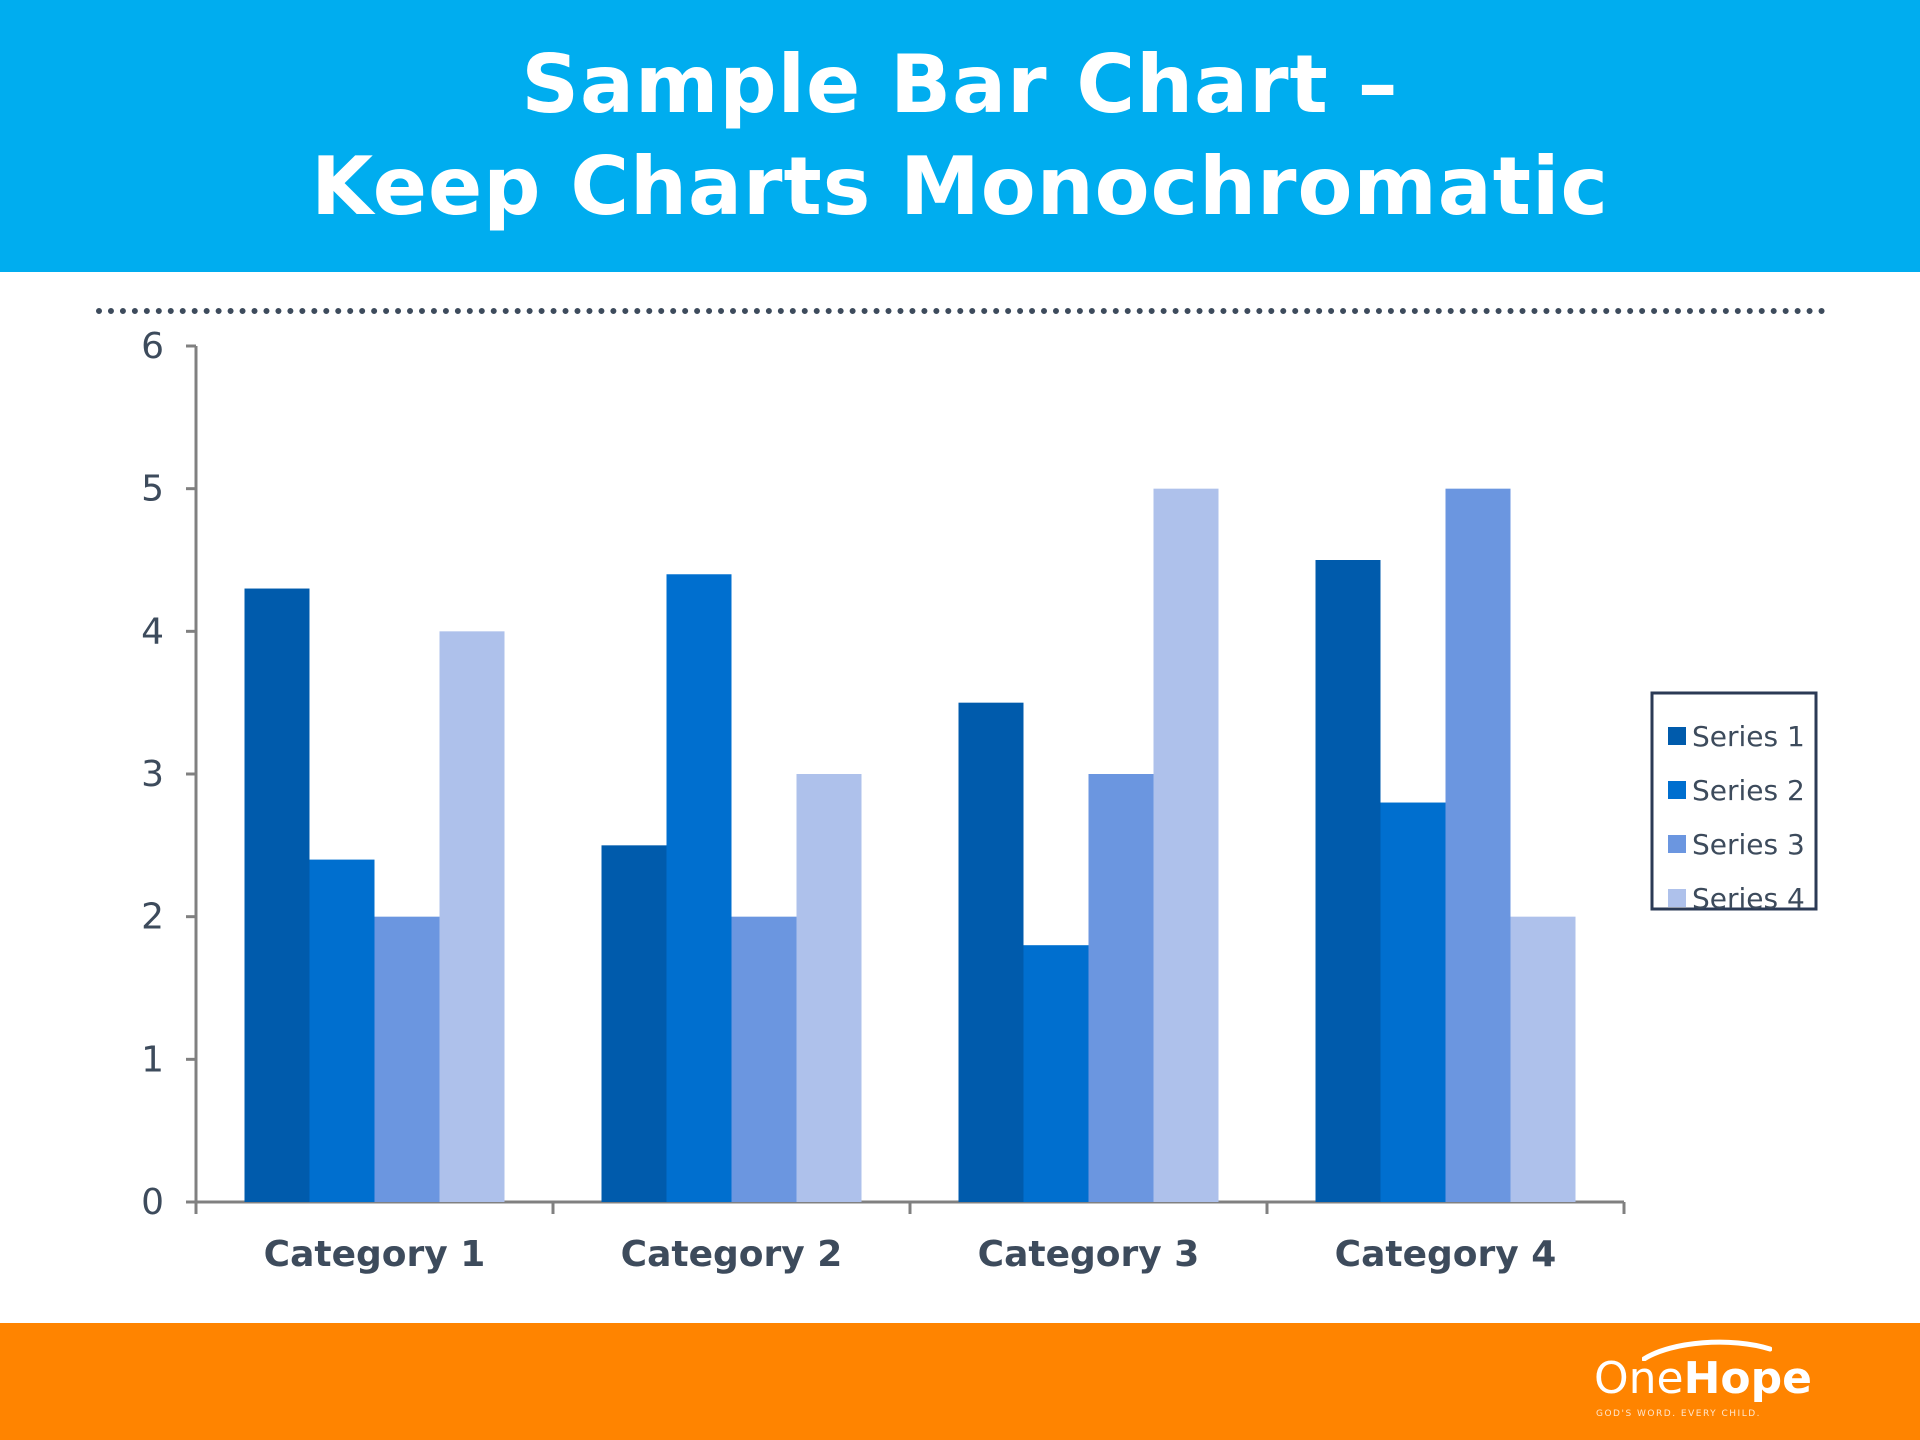 The width and height of the screenshot is (1920, 1440). Describe the element at coordinates (152, 774) in the screenshot. I see `y-tick-label: 3` at that location.